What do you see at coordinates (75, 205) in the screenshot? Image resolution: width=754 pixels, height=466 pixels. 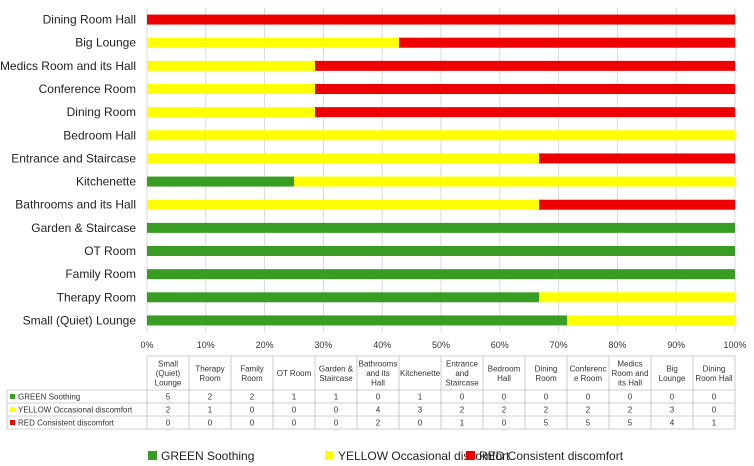 I see `category-label: Bathrooms and its Hall` at bounding box center [75, 205].